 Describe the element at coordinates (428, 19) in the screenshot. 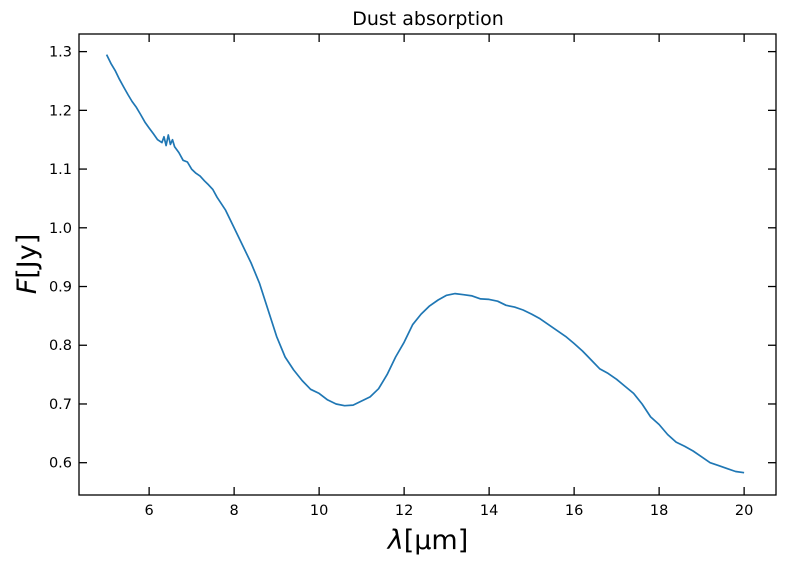

I see `chart-title: Dust absorption` at that location.